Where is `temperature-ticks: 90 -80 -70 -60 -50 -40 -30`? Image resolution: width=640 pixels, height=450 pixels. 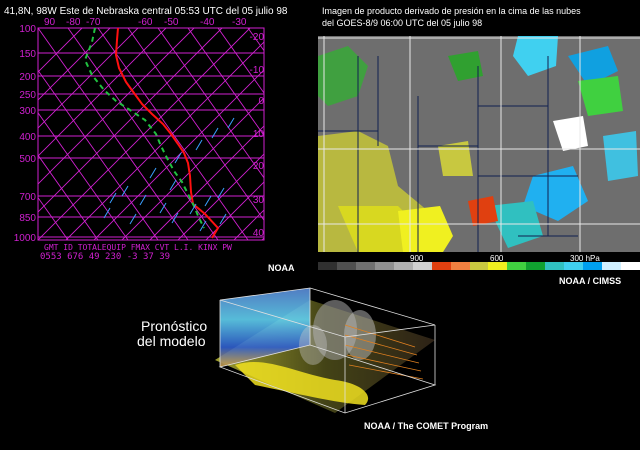
temperature-ticks: 90 -80 -70 -60 -50 -40 -30 is located at coordinates (145, 22).